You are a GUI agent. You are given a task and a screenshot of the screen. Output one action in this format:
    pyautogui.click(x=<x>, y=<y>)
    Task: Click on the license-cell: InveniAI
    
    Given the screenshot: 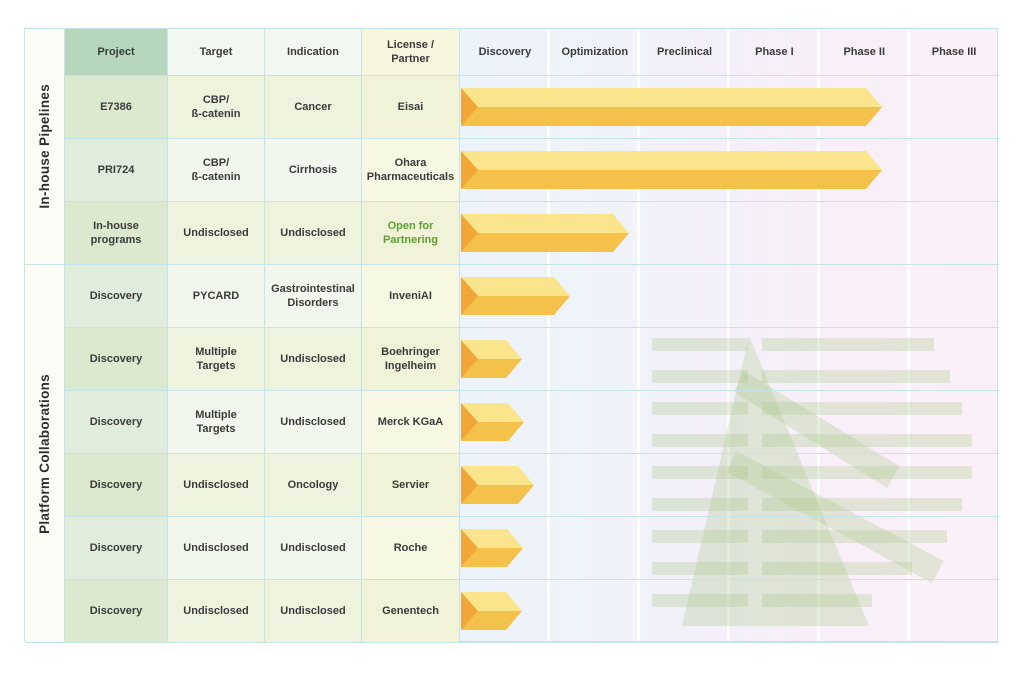 What is the action you would take?
    pyautogui.click(x=411, y=296)
    